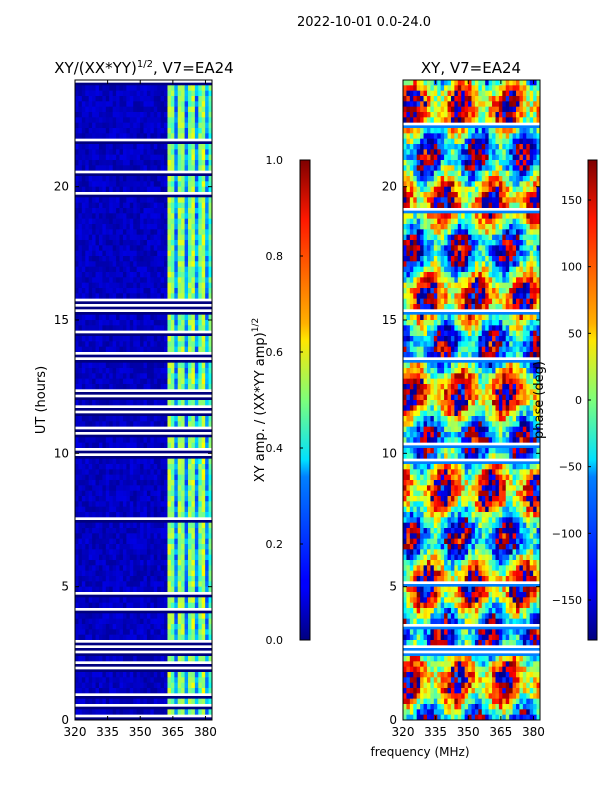 The width and height of the screenshot is (600, 800). What do you see at coordinates (143, 449) in the screenshot?
I see `left-flagged-row` at bounding box center [143, 449].